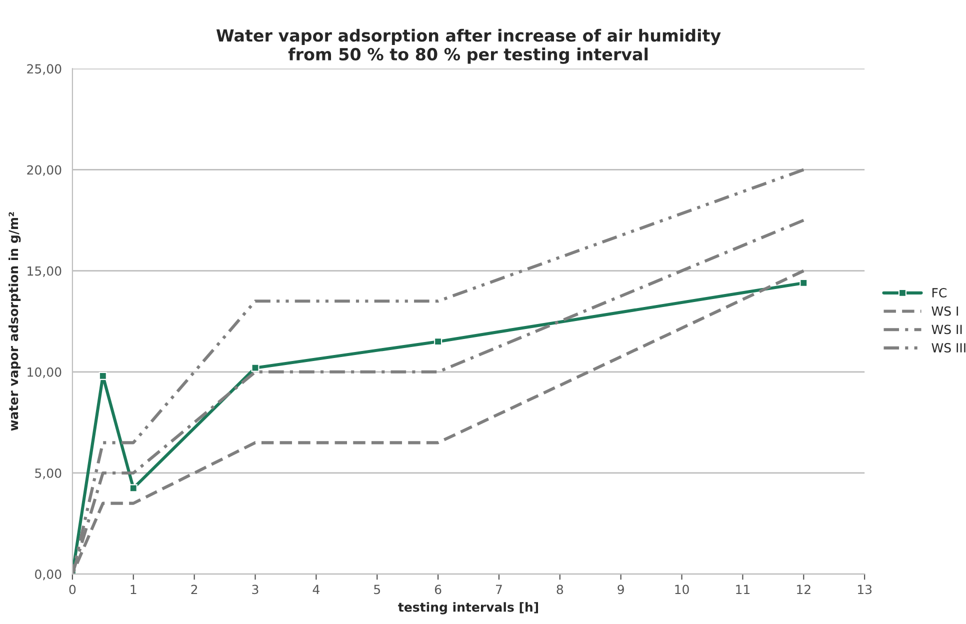 This screenshot has width=966, height=624. Describe the element at coordinates (45, 272) in the screenshot. I see `y-tick-label: 15,00` at that location.